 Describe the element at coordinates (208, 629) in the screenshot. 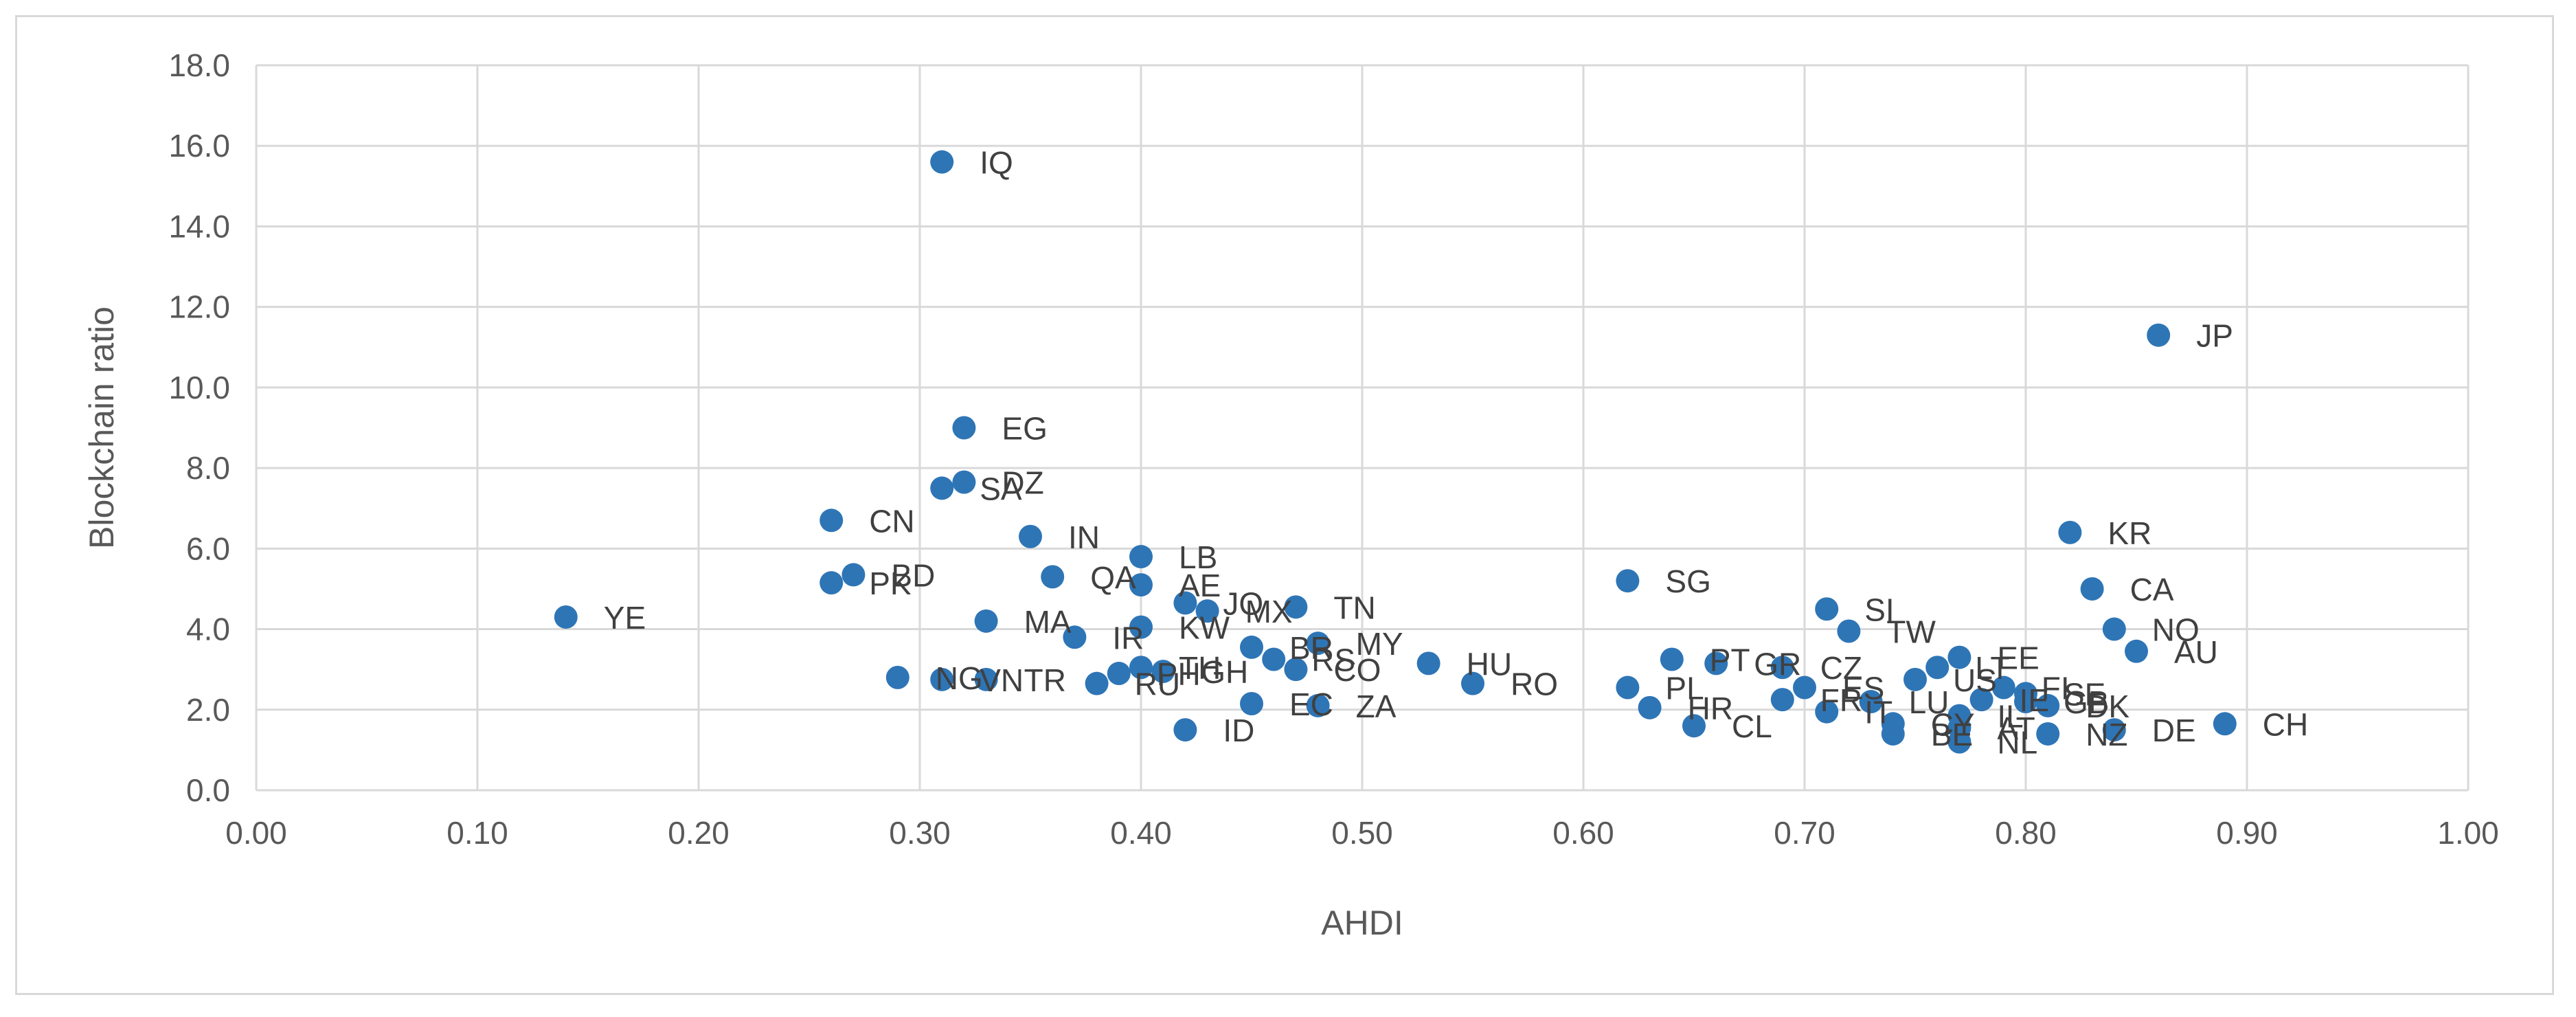

I see `y-tick-label: 4.0` at that location.